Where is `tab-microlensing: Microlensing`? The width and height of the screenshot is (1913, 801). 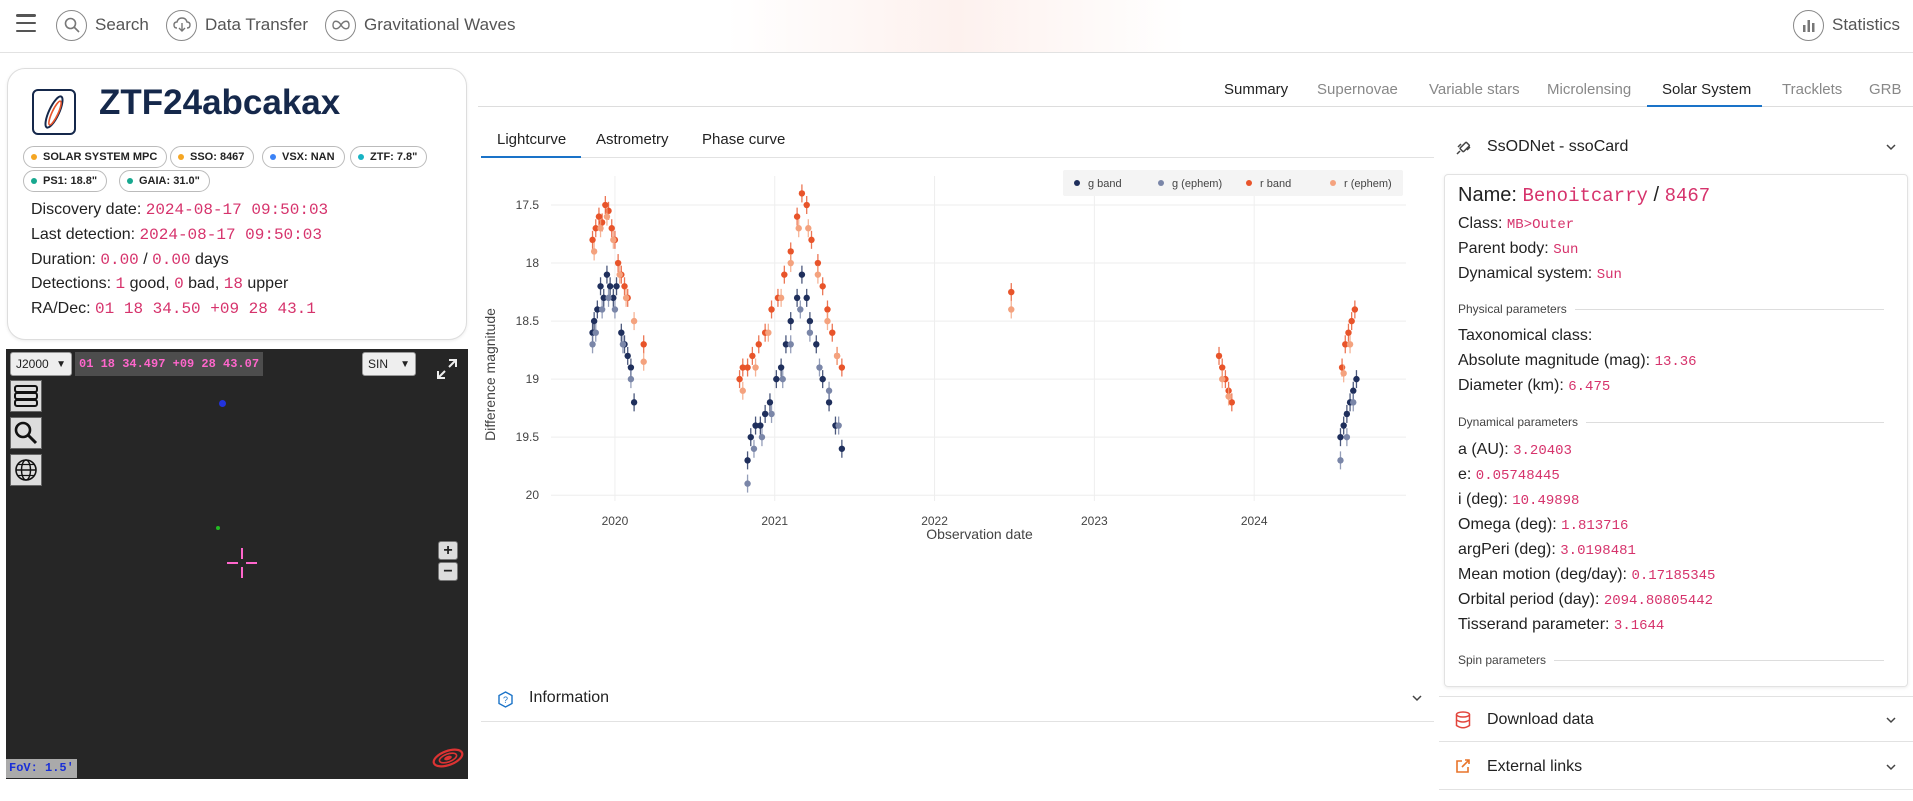 tab-microlensing: Microlensing is located at coordinates (1589, 89).